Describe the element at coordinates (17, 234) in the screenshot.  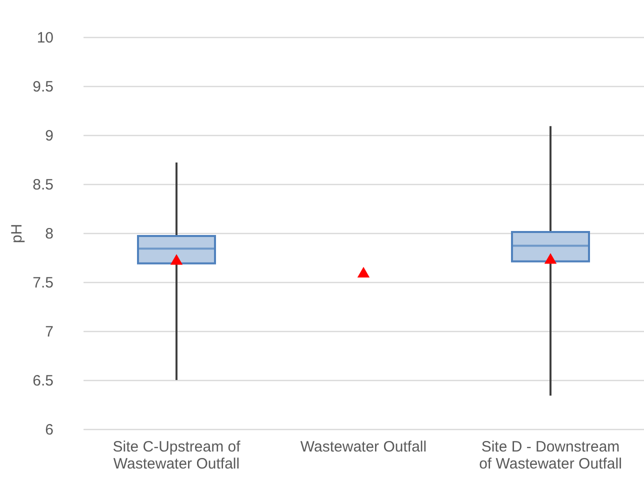
I see `y-axis-title: pH` at that location.